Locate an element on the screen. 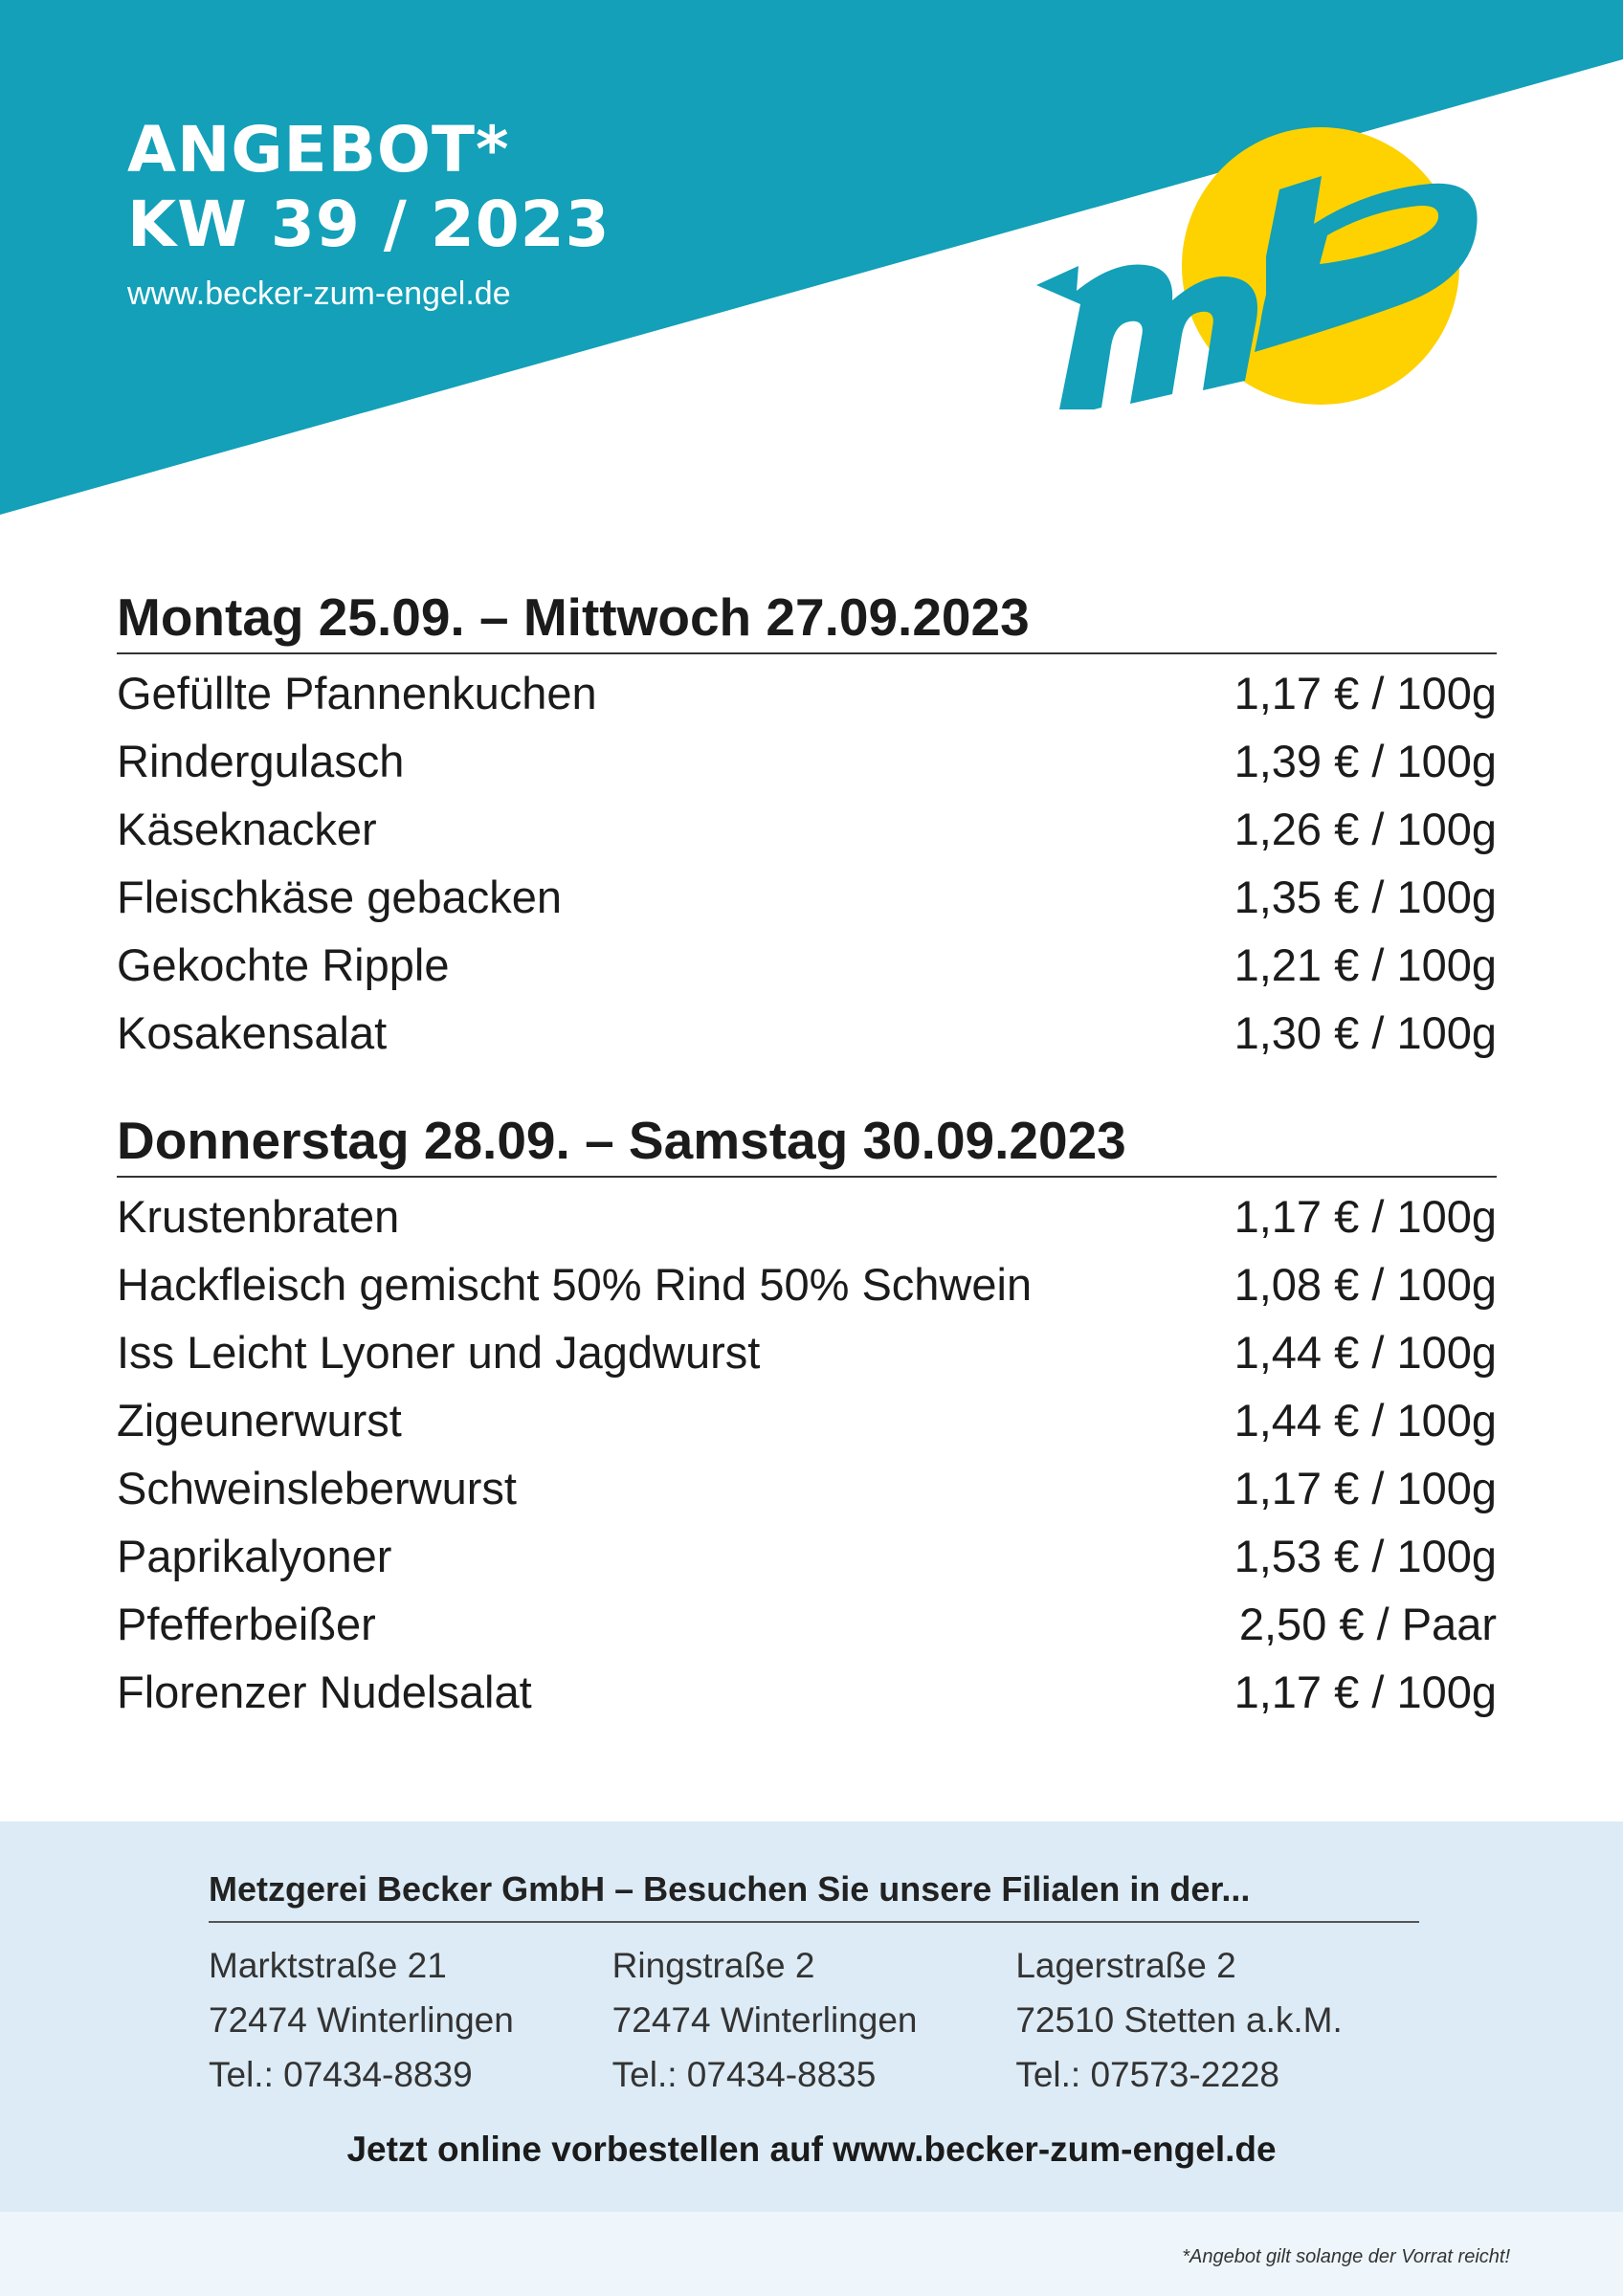 The image size is (1623, 2296). offer-title: ANGEBOT* is located at coordinates (318, 150).